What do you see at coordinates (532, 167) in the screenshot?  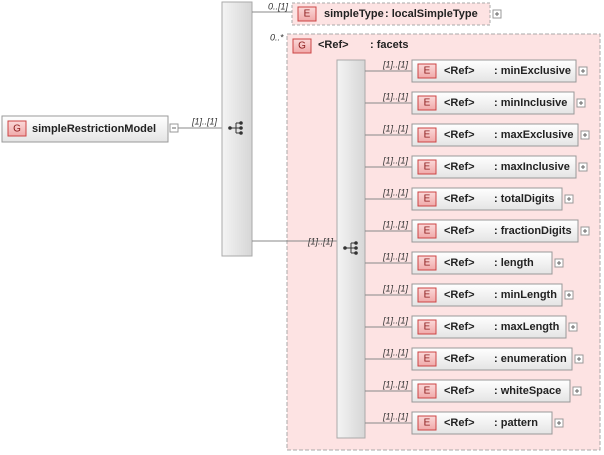 I see `element-name: : maxInclusive` at bounding box center [532, 167].